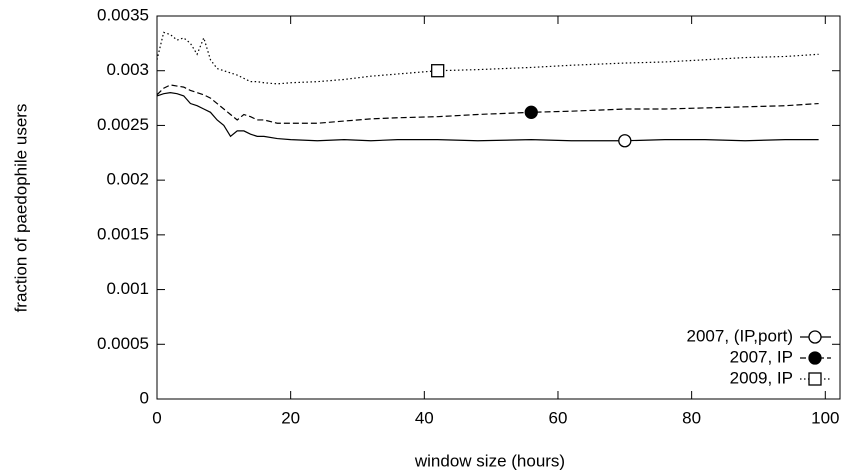 This screenshot has height=473, width=856. Describe the element at coordinates (20, 208) in the screenshot. I see `y-axis-label: fraction of paedophile users` at that location.